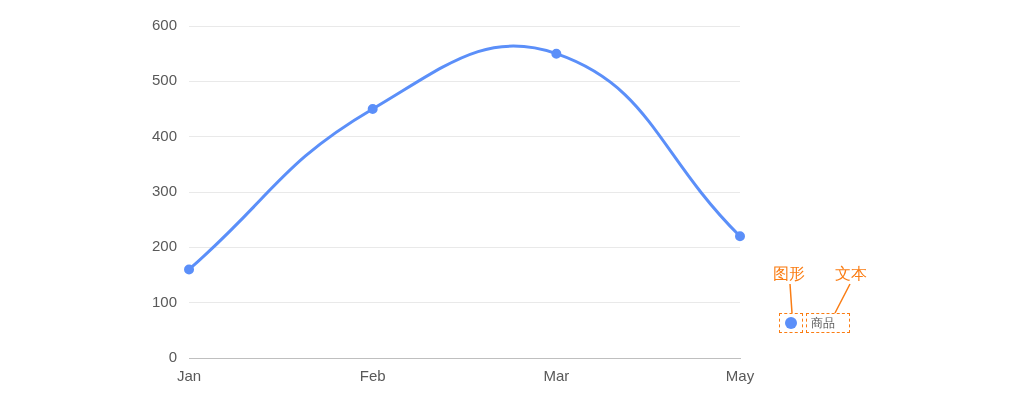 The width and height of the screenshot is (1024, 404). Describe the element at coordinates (173, 357) in the screenshot. I see `y-tick-label: 0` at that location.